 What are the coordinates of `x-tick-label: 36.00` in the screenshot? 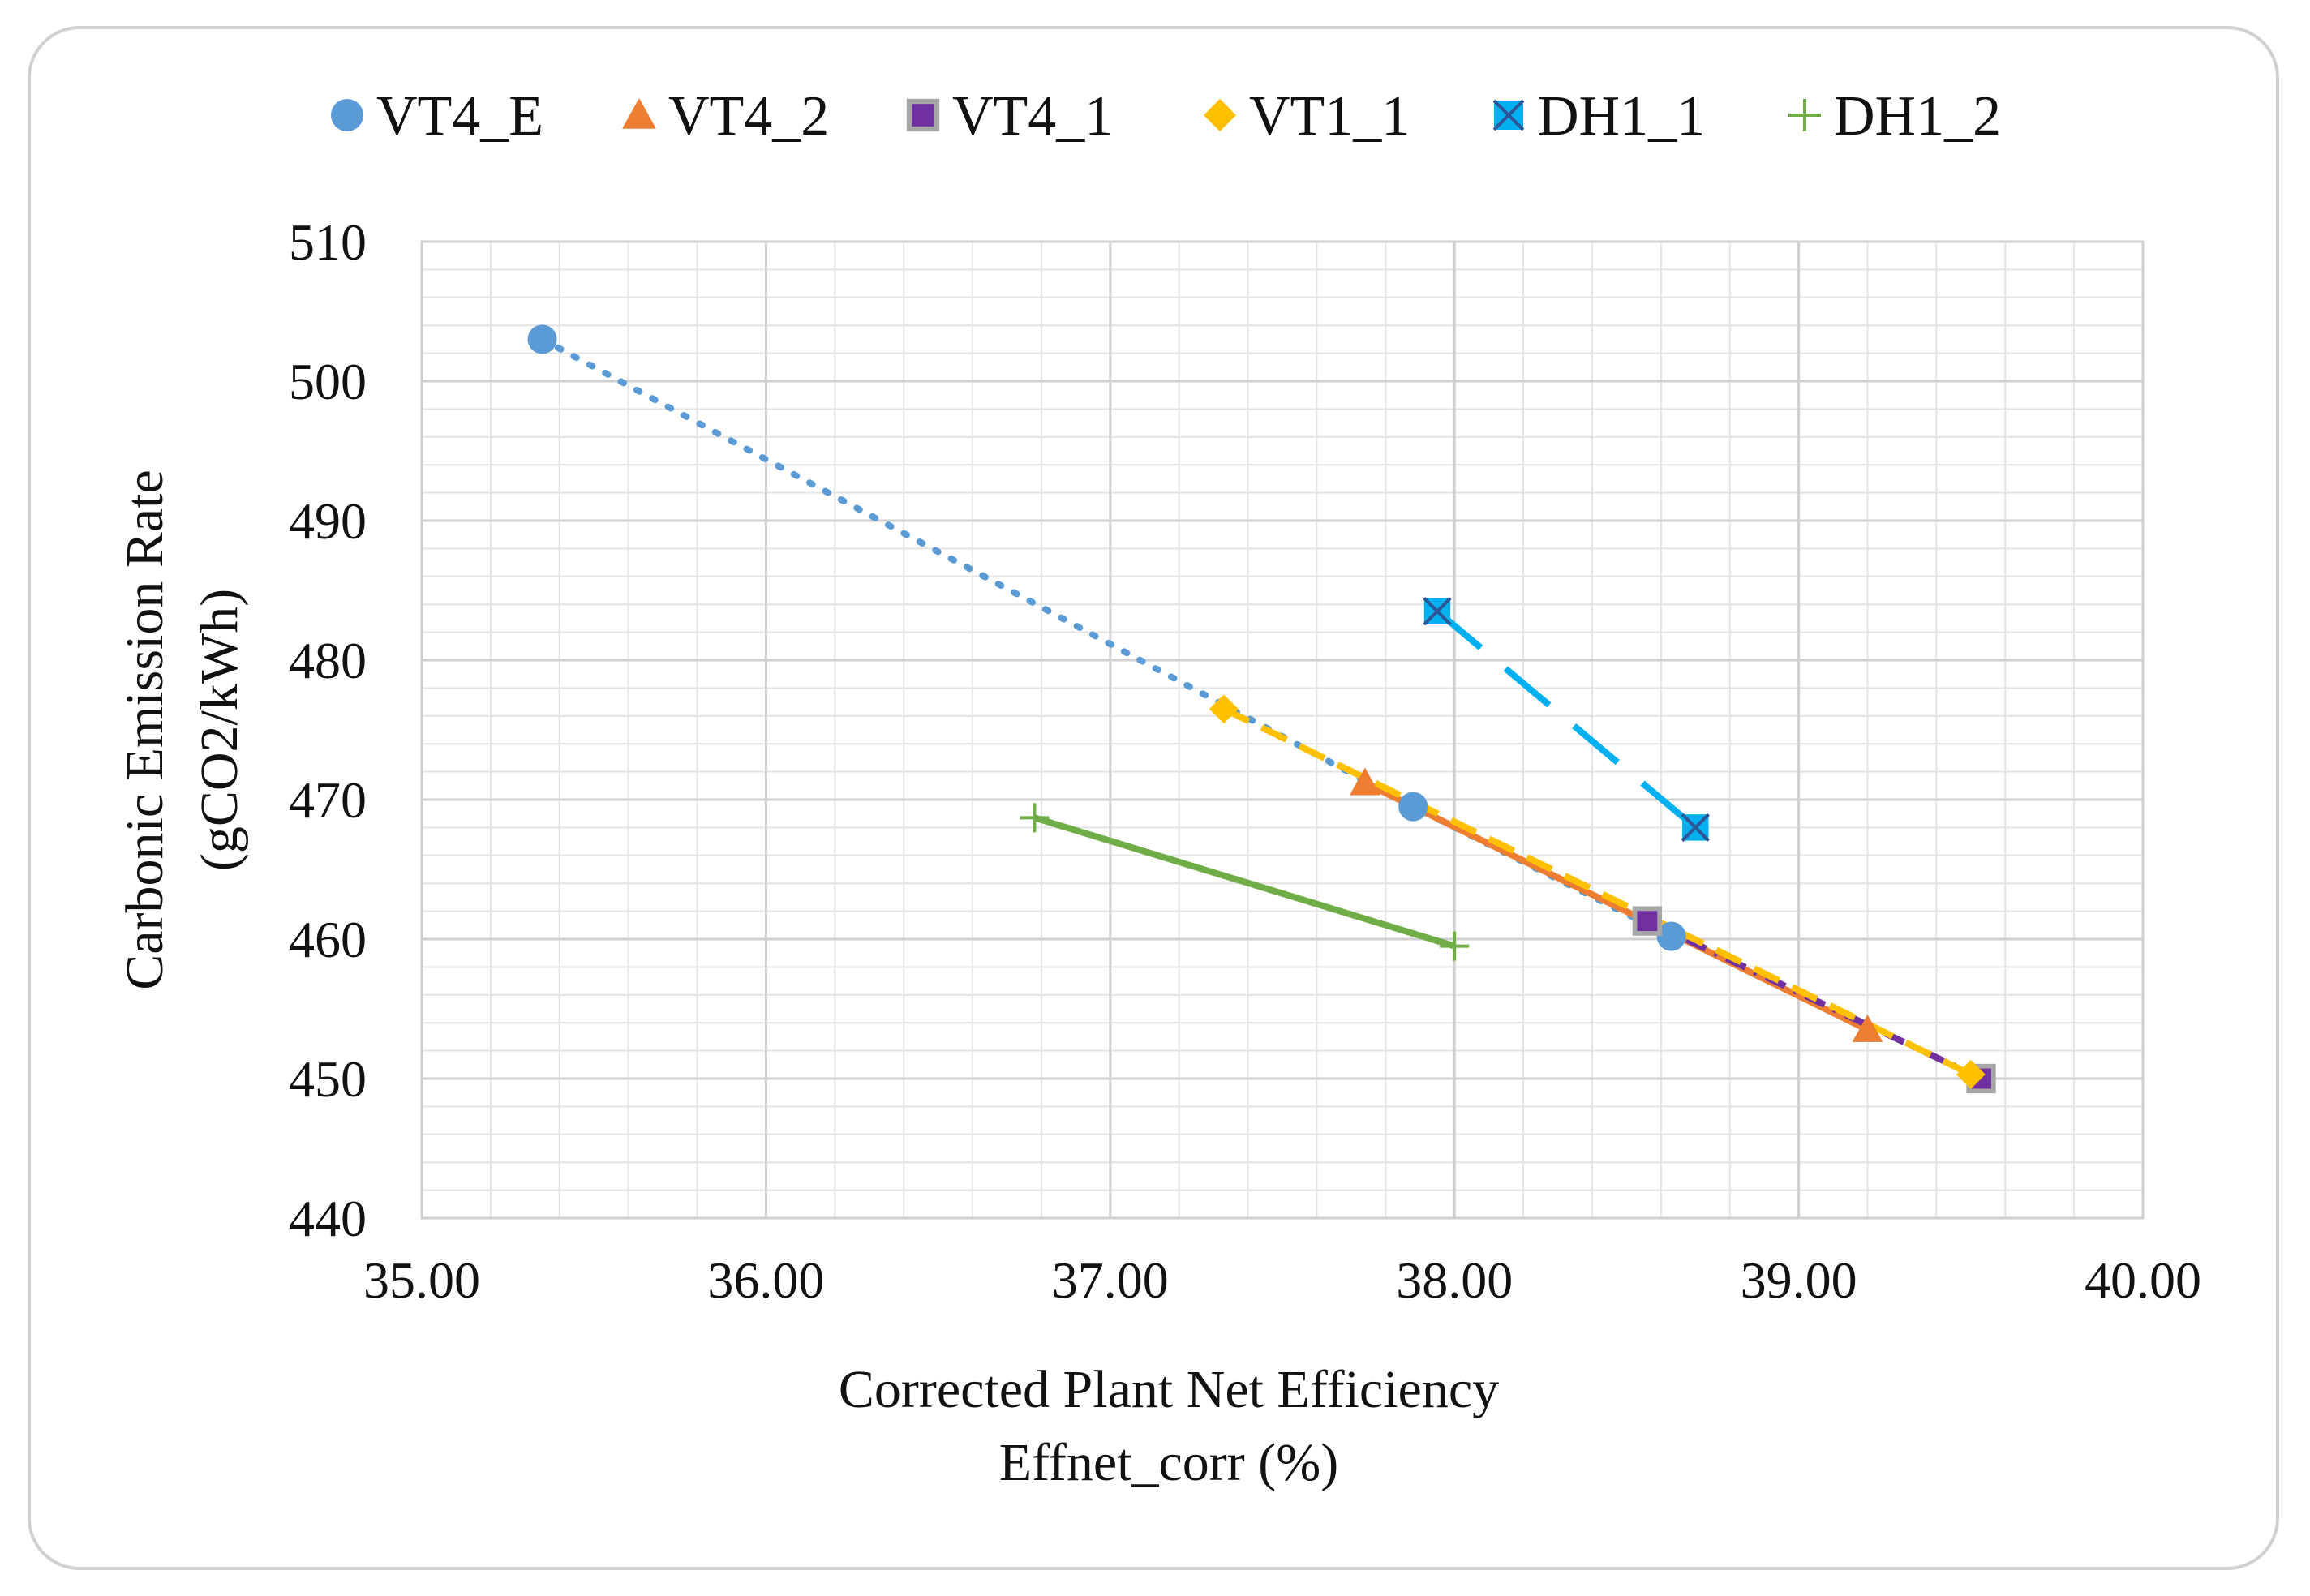 It's located at (765, 1280).